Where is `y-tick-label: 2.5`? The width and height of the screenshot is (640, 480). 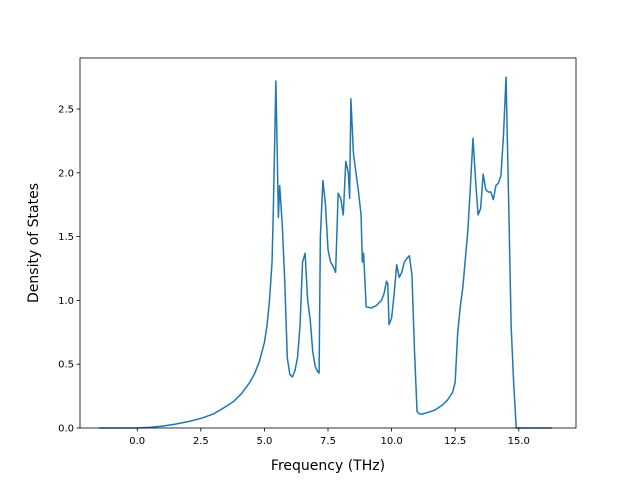
y-tick-label: 2.5 is located at coordinates (66, 110).